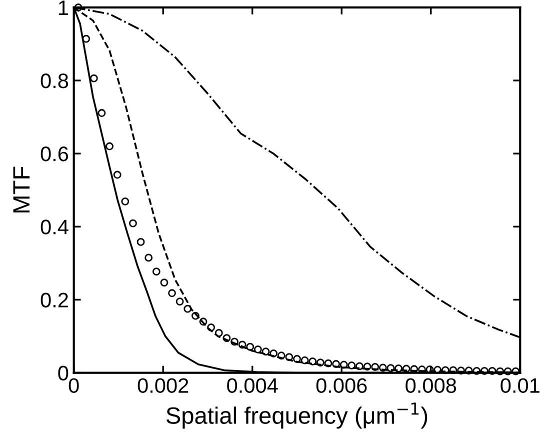  What do you see at coordinates (54, 300) in the screenshot?
I see `y-tick-label: 0.2` at bounding box center [54, 300].